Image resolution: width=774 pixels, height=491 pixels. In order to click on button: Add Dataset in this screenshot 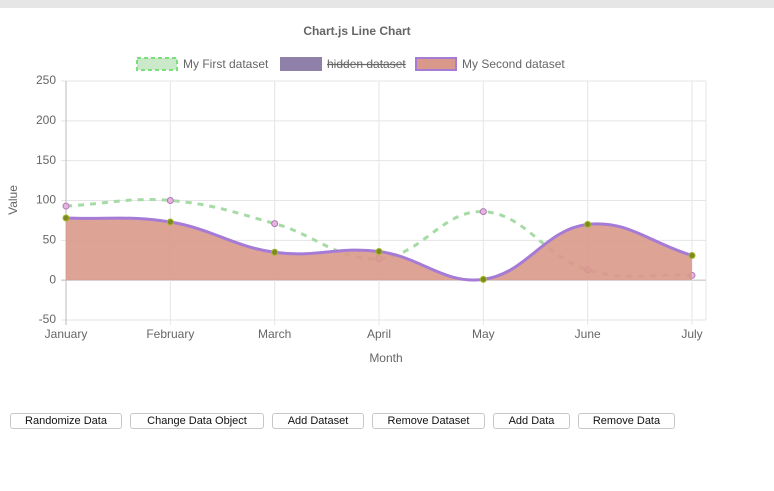, I will do `click(318, 421)`.